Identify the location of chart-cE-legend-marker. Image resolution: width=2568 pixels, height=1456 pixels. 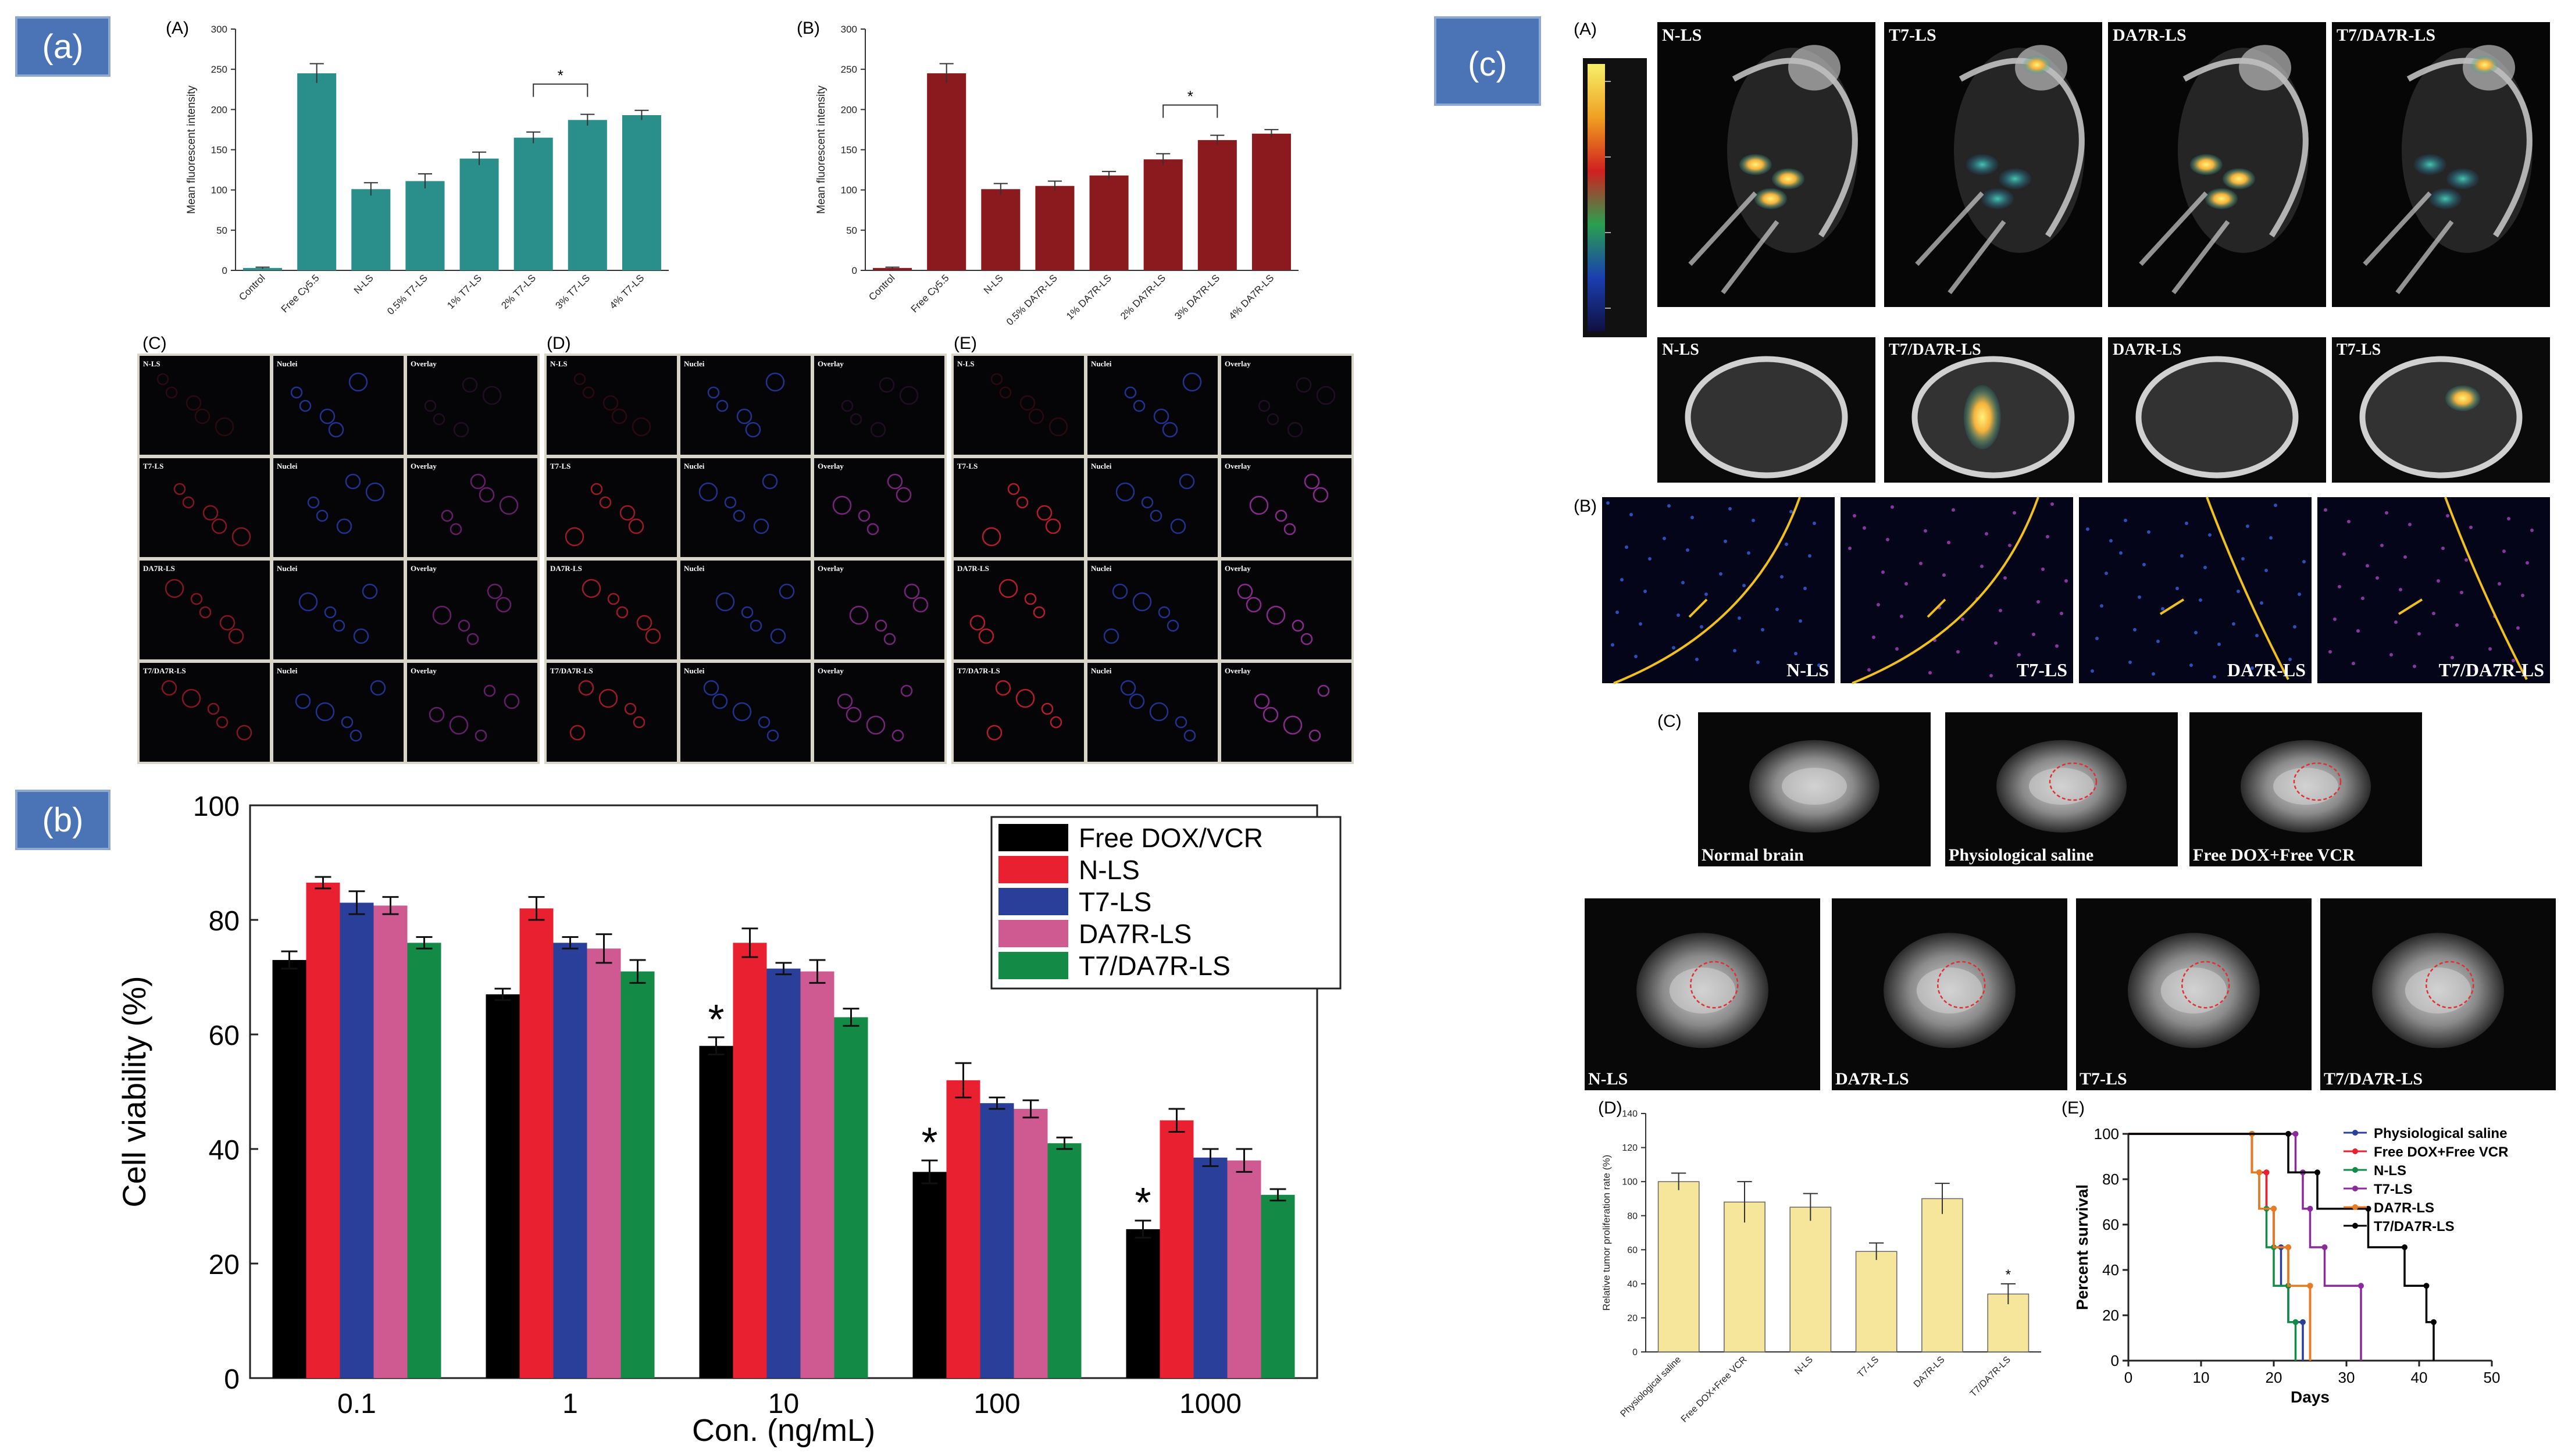
(2355, 1151).